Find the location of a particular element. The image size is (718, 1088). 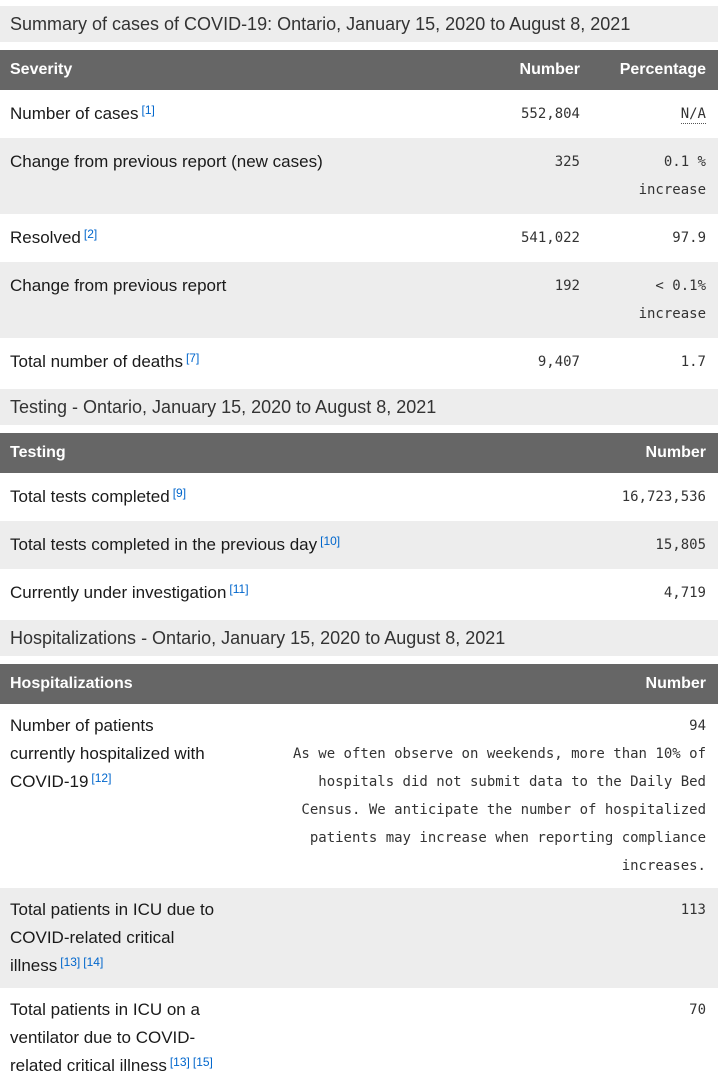

number-value: 325 is located at coordinates (567, 162).